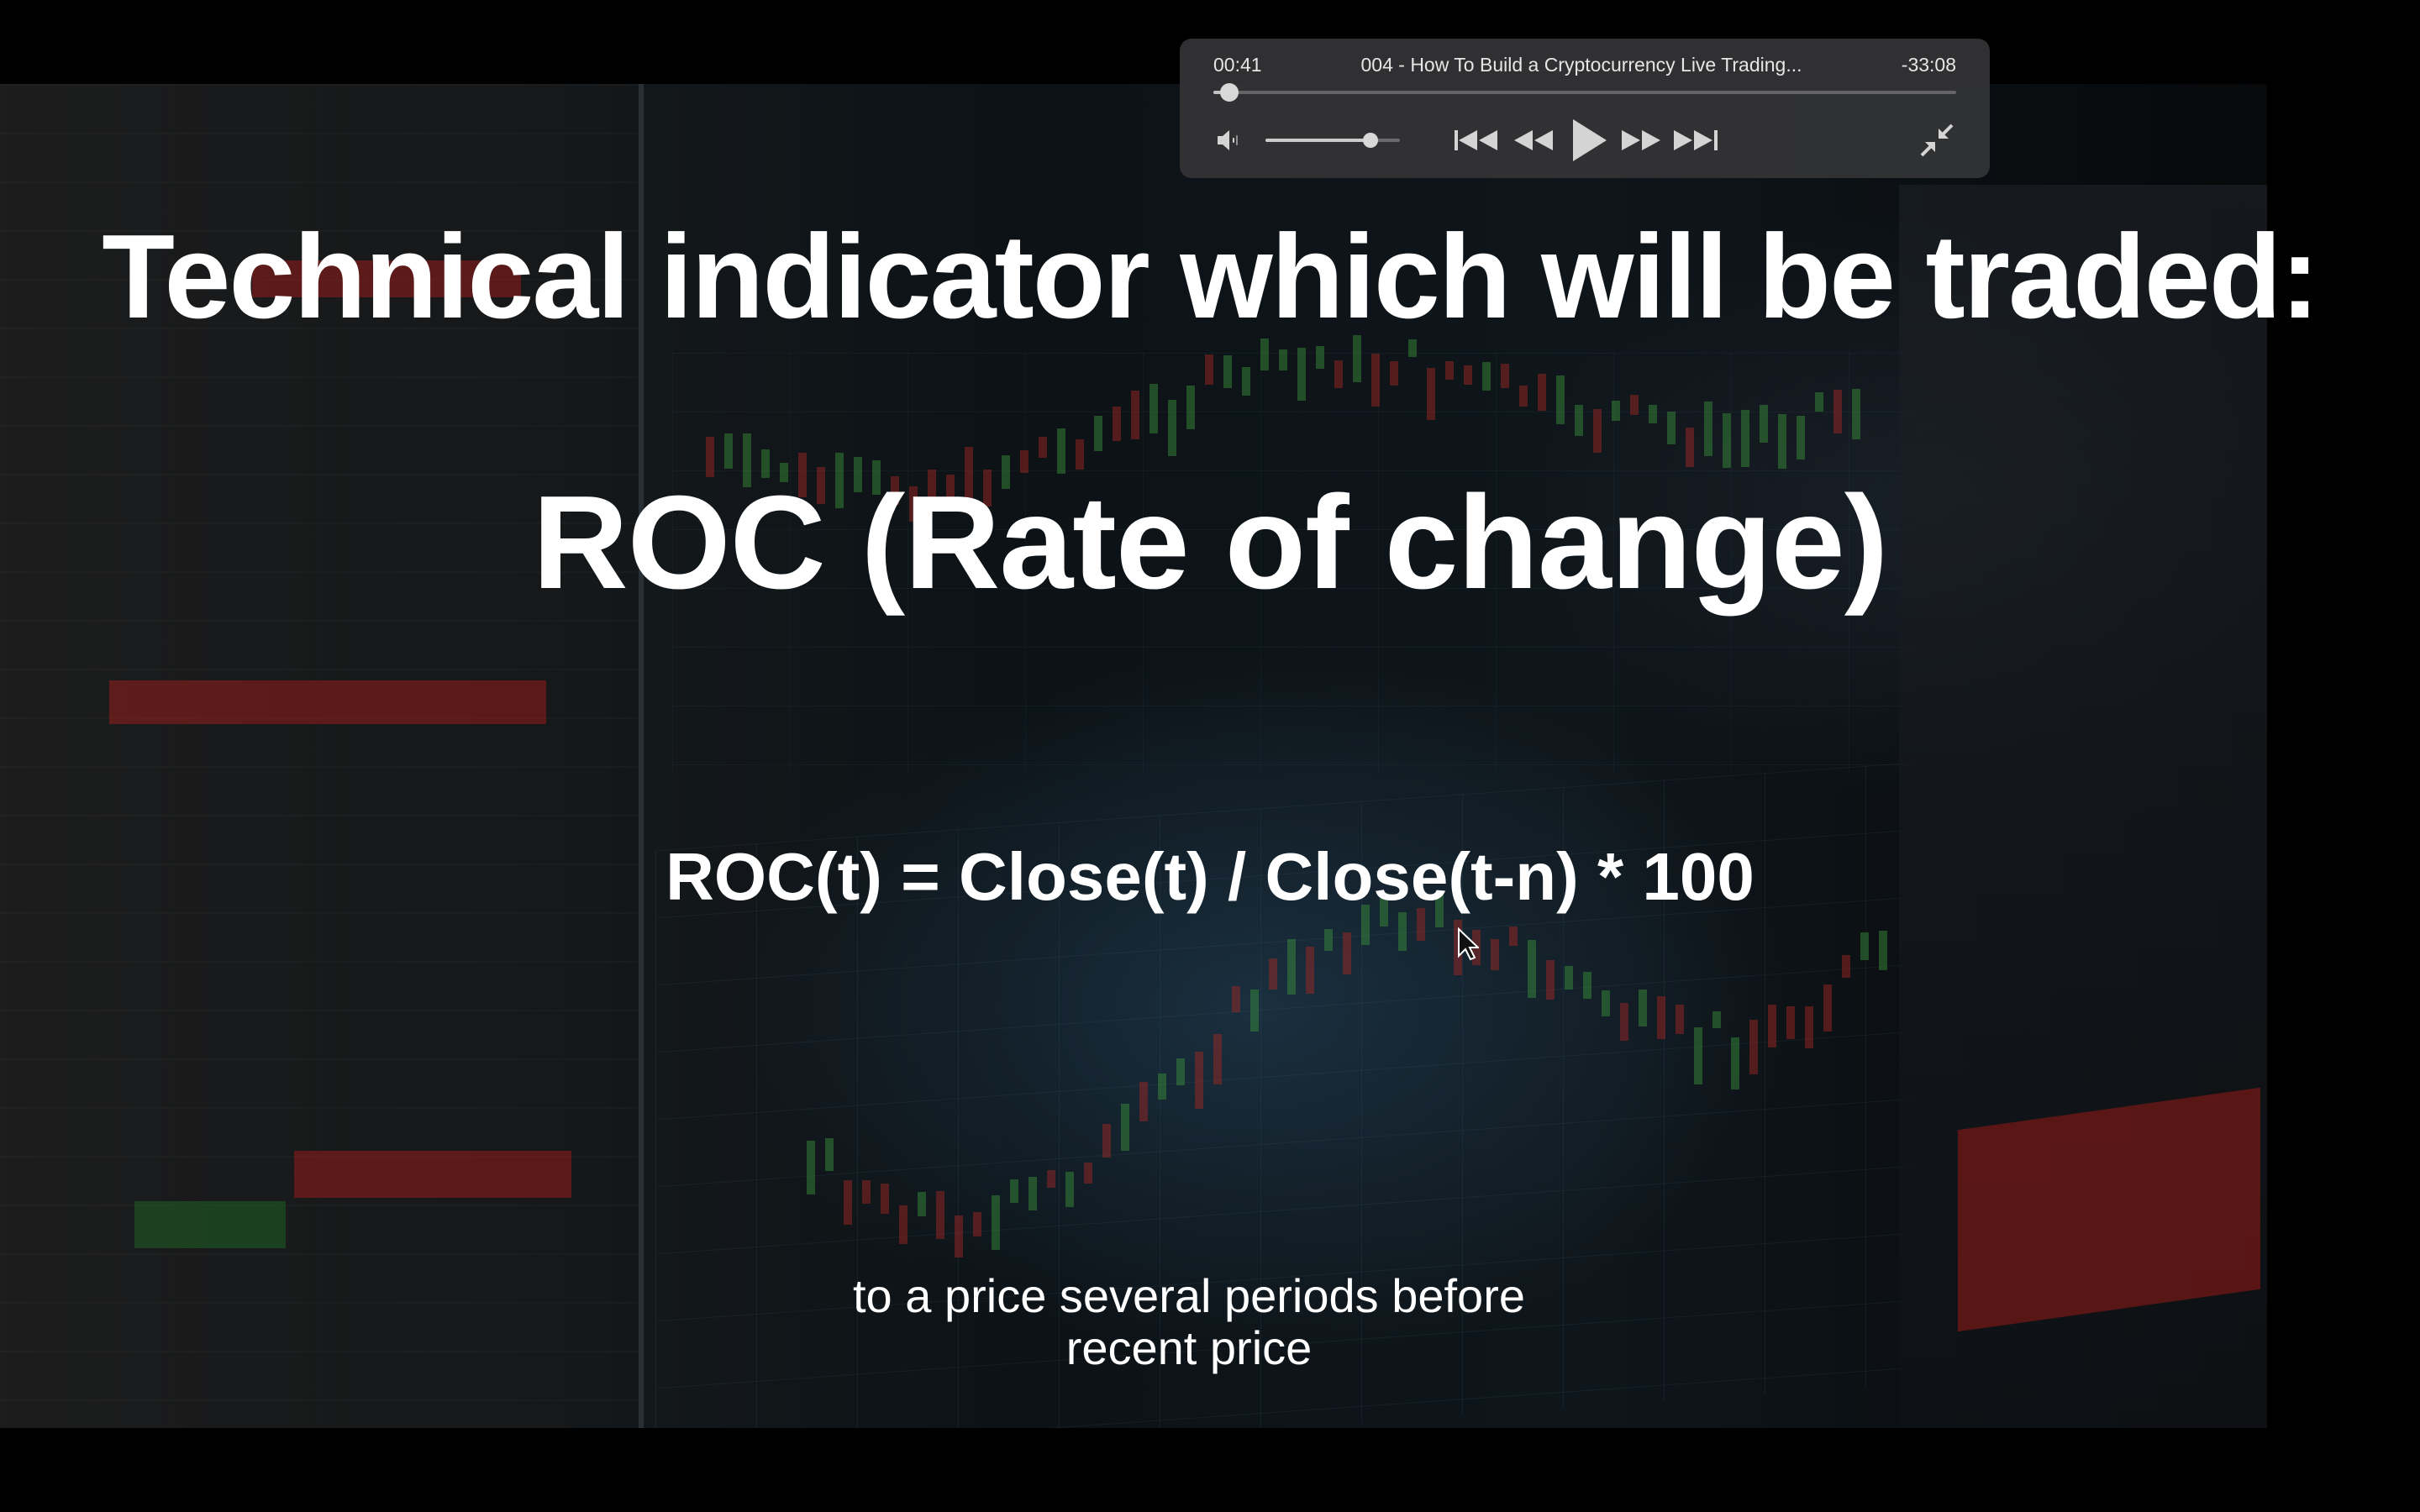 Image resolution: width=2420 pixels, height=1512 pixels. Describe the element at coordinates (1370, 140) in the screenshot. I see `volume-handle` at that location.